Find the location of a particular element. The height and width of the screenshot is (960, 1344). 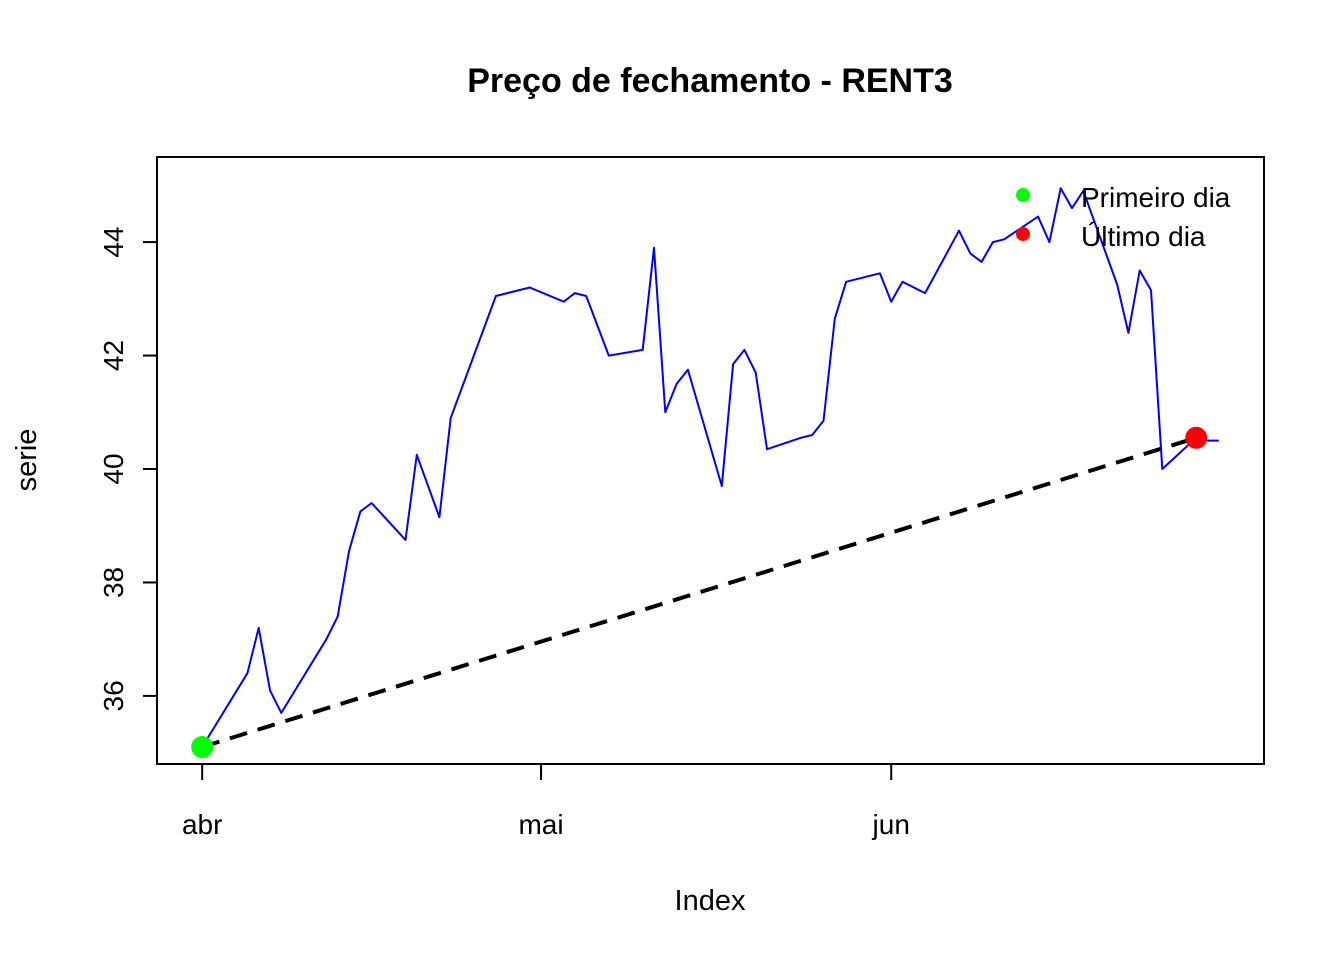

y-tick-label: 42 is located at coordinates (113, 355).